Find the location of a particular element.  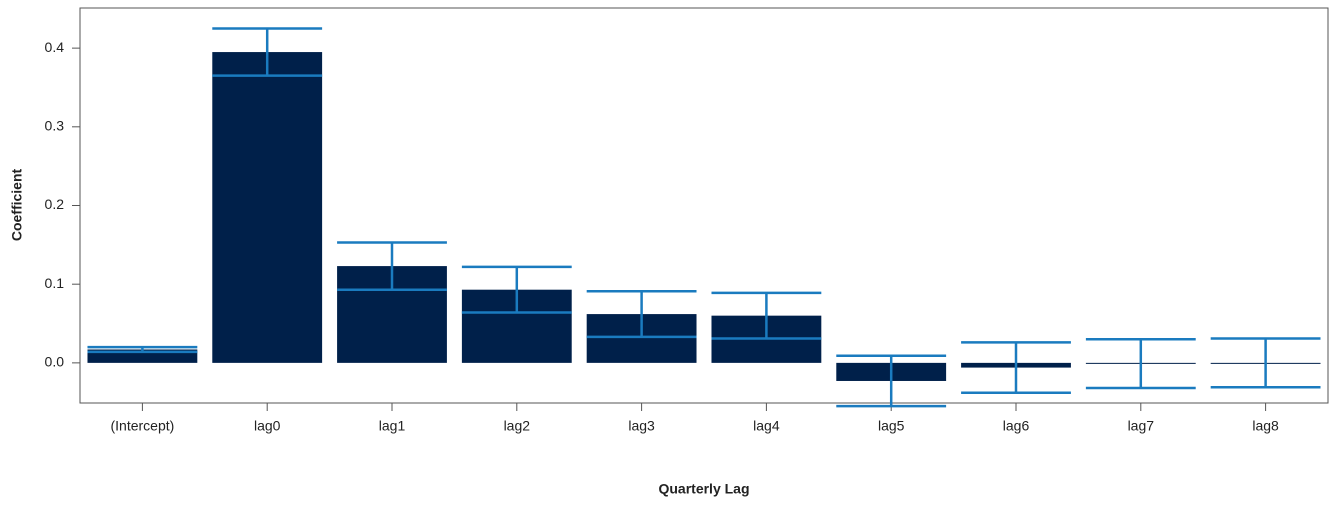

y-tick-label: 0.2 is located at coordinates (55, 204).